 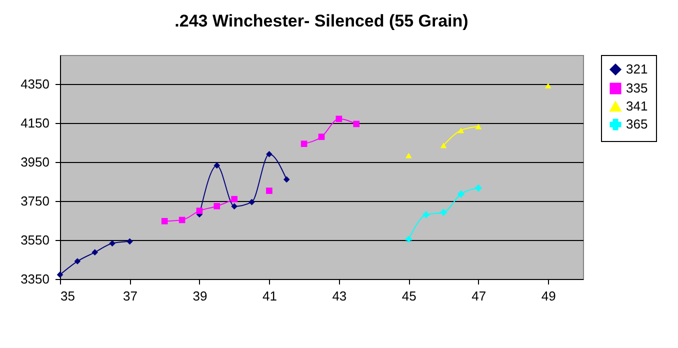 I want to click on x-tick-label: 43, so click(x=339, y=296).